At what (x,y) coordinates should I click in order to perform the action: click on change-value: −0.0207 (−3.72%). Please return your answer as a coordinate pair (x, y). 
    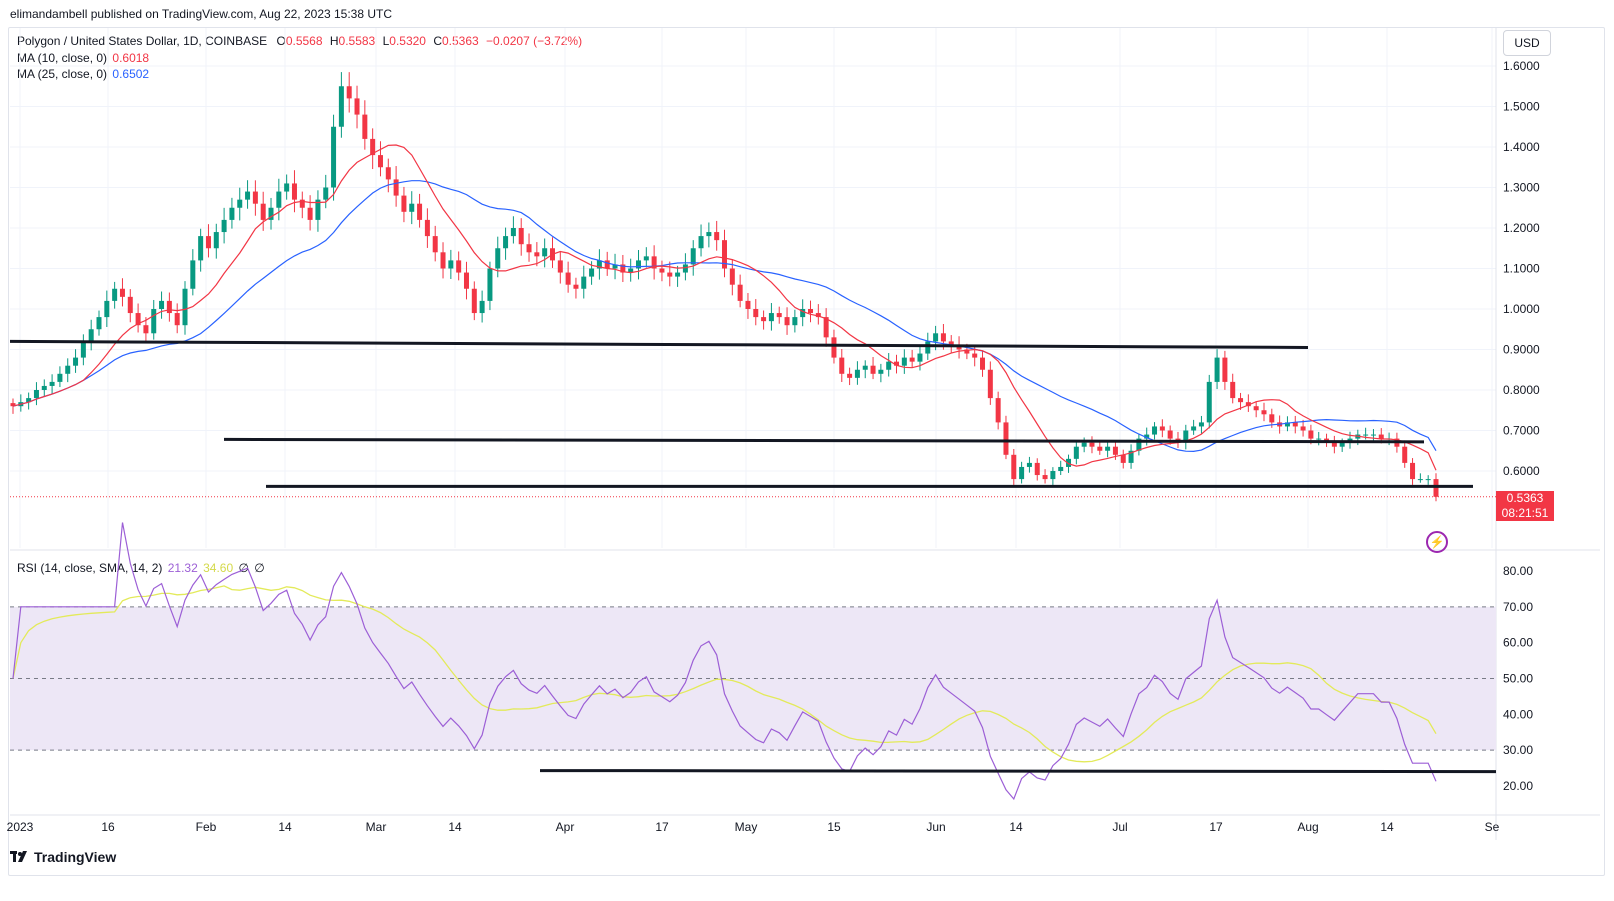
    Looking at the image, I should click on (534, 41).